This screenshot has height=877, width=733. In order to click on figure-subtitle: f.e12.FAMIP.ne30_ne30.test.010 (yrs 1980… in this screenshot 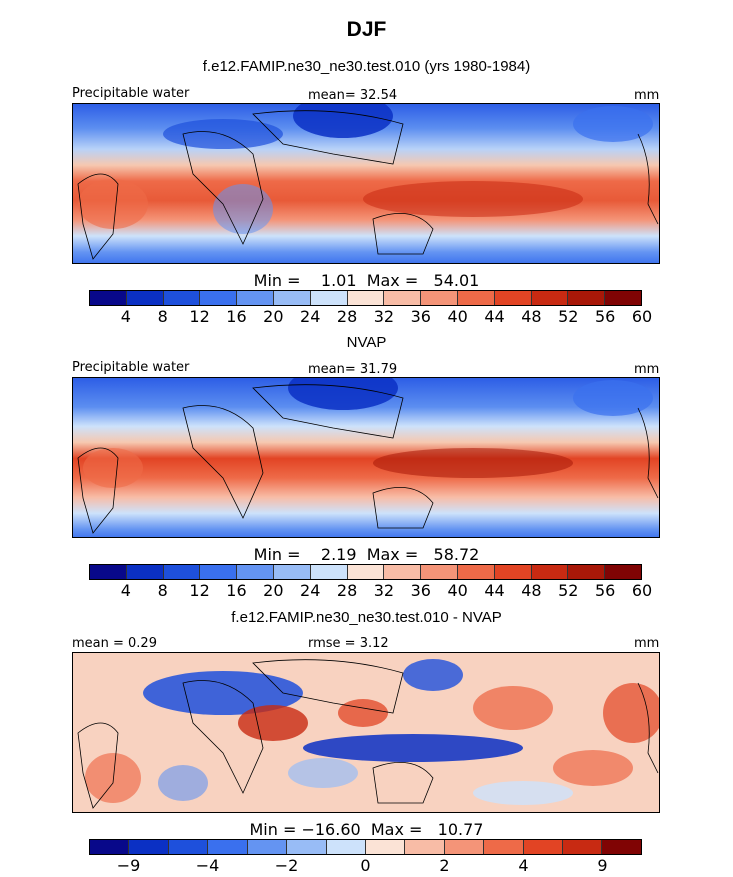, I will do `click(366, 66)`.